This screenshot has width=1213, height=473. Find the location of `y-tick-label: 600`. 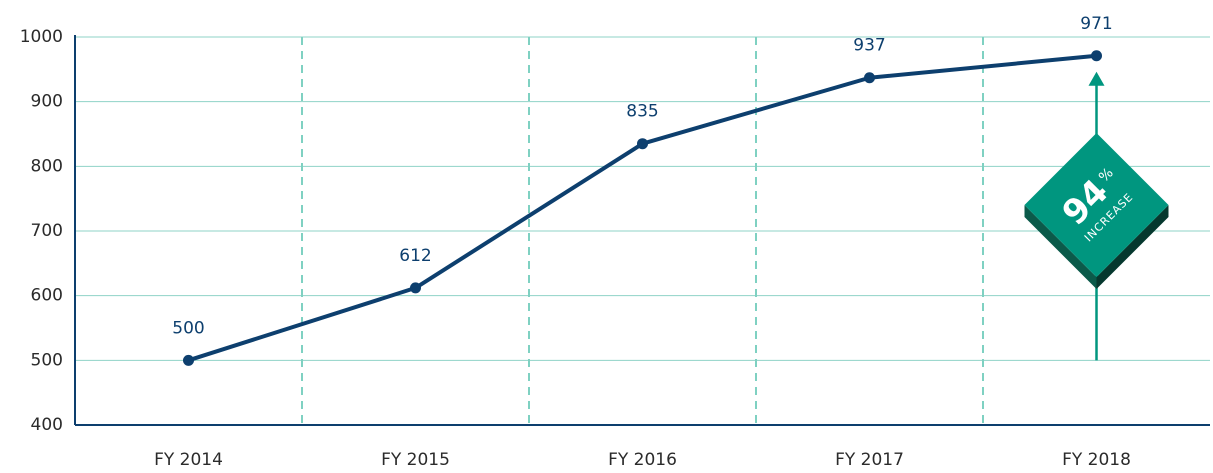

y-tick-label: 600 is located at coordinates (47, 296).